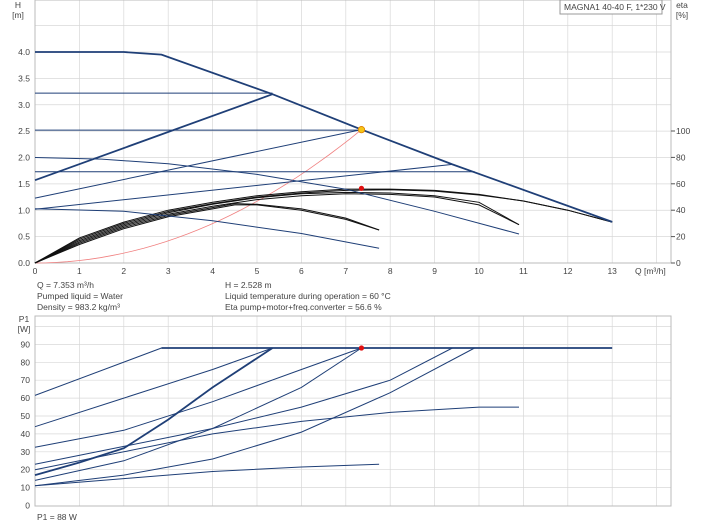  What do you see at coordinates (24, 210) in the screenshot?
I see `h-tick-label: 1.0` at bounding box center [24, 210].